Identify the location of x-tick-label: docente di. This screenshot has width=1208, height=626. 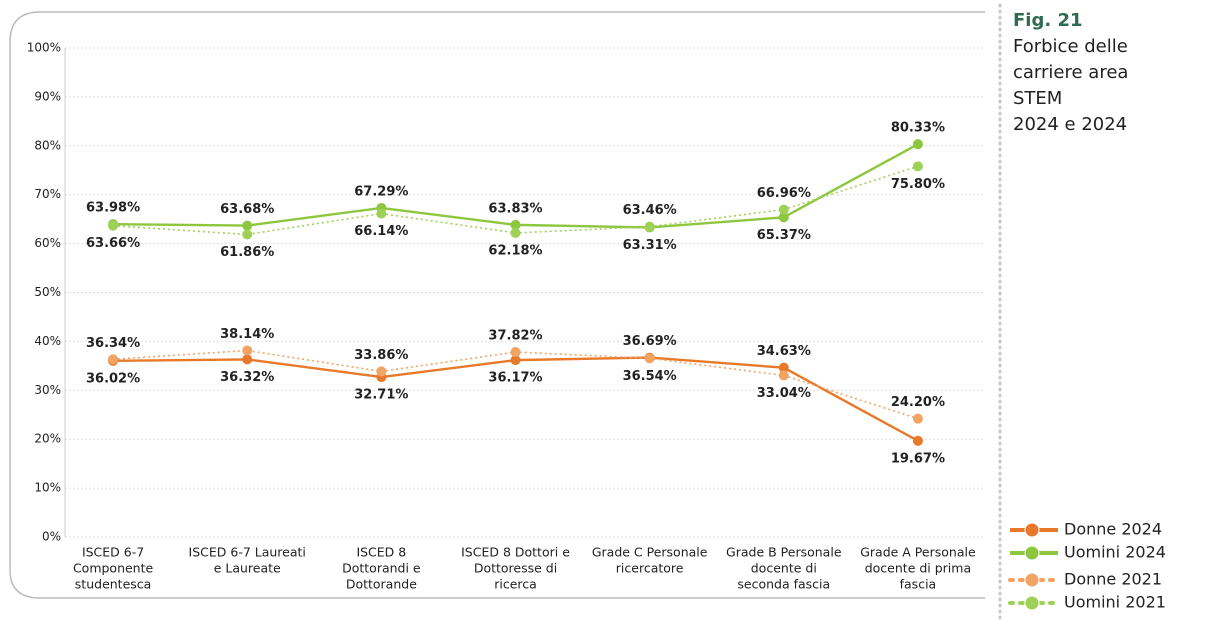
(784, 568).